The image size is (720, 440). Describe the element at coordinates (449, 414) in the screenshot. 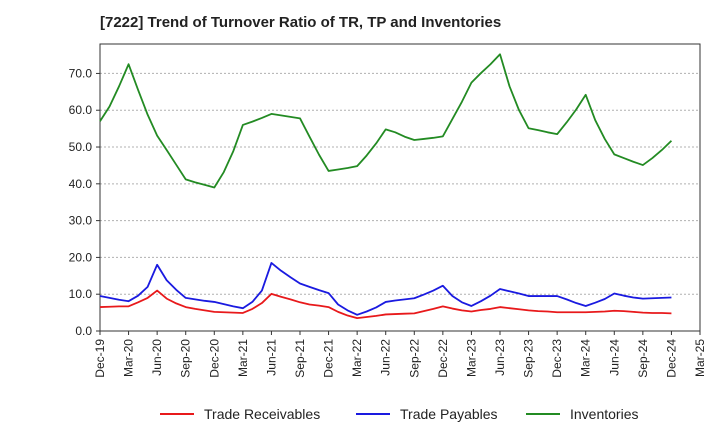

I see `legend-label: Trade Payables` at that location.